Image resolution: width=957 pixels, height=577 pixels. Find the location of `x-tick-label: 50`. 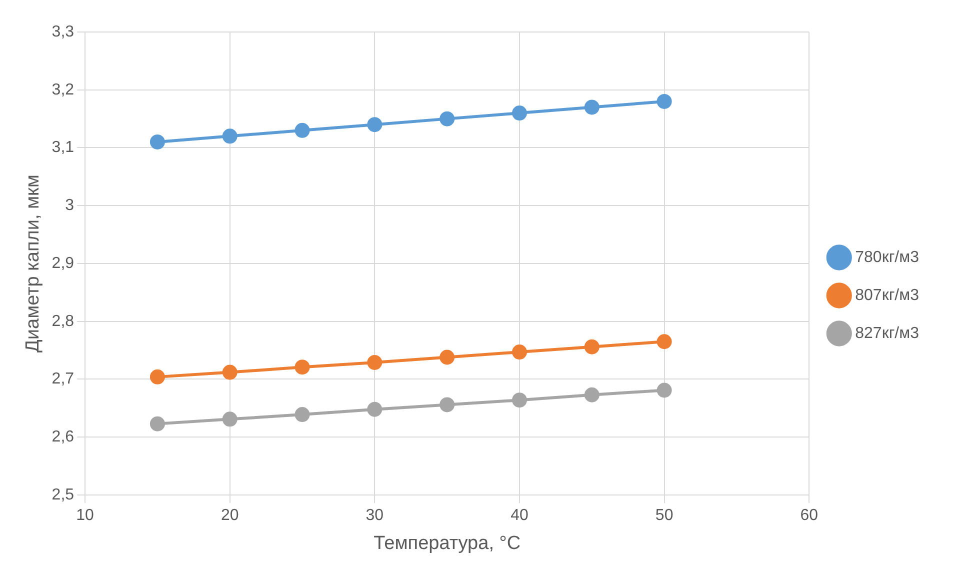

x-tick-label: 50 is located at coordinates (664, 515).